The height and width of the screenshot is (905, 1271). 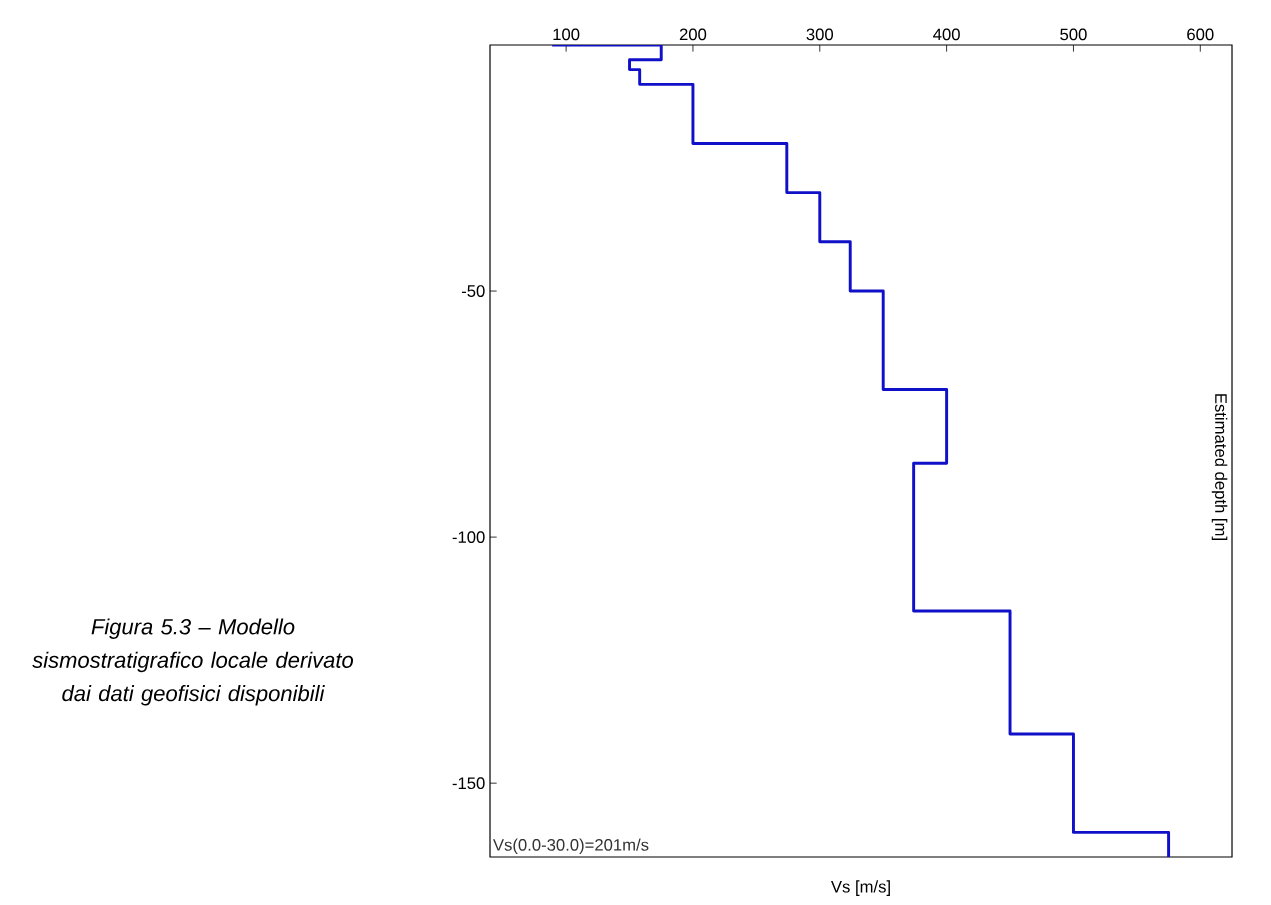 What do you see at coordinates (1200, 34) in the screenshot?
I see `x-tick-label: 600` at bounding box center [1200, 34].